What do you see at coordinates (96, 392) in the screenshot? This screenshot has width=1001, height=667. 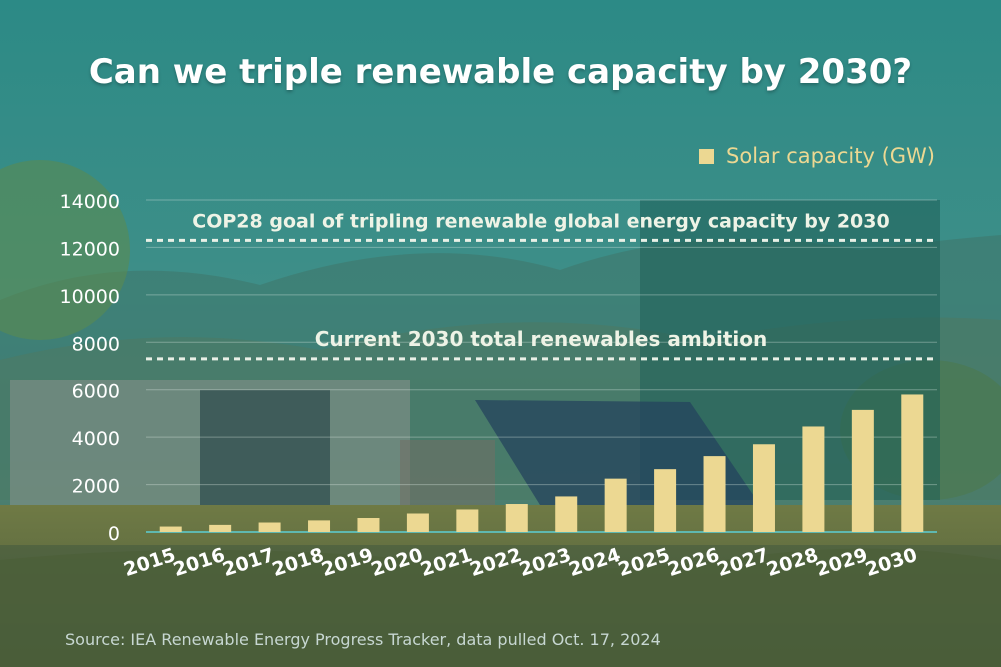 I see `y-tick-label: 6000` at bounding box center [96, 392].